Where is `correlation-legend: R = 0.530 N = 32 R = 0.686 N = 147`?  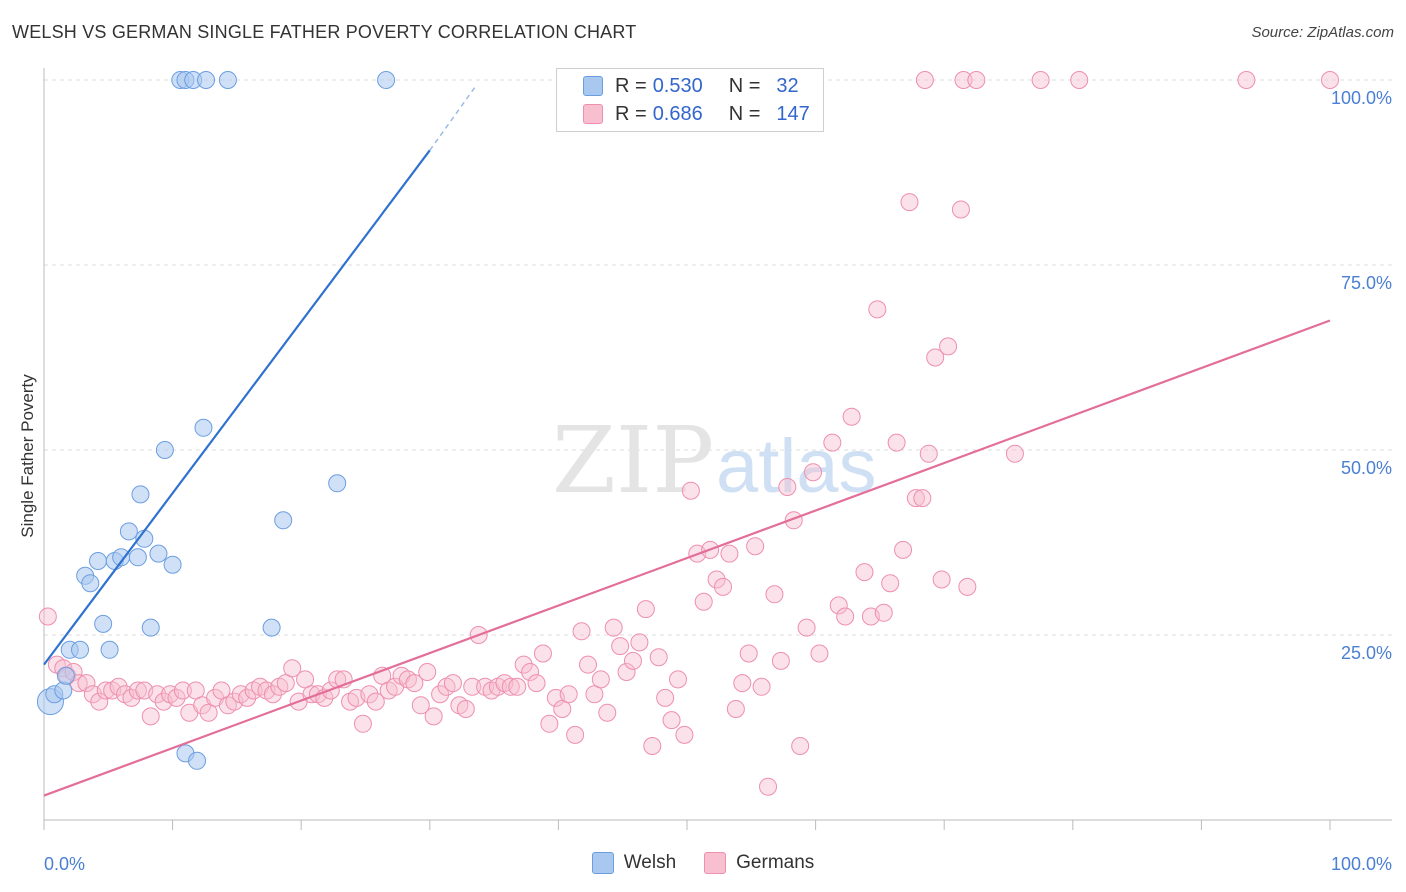
correlation-legend: R = 0.530 N = 32 R = 0.686 N = 147 is located at coordinates (690, 100).